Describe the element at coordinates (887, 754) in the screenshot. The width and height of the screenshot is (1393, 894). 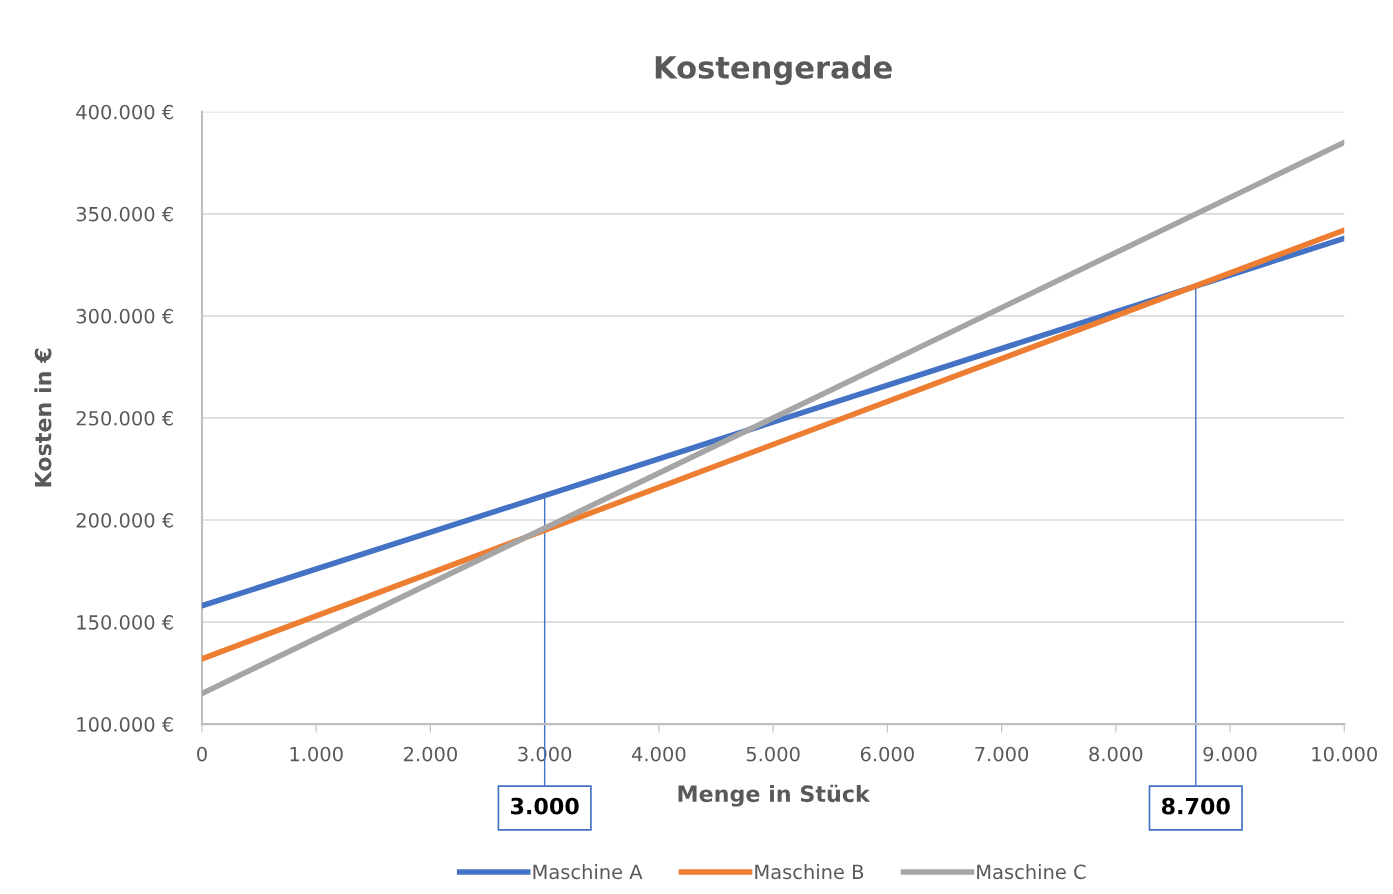
I see `x-tick-label: 6.000` at that location.